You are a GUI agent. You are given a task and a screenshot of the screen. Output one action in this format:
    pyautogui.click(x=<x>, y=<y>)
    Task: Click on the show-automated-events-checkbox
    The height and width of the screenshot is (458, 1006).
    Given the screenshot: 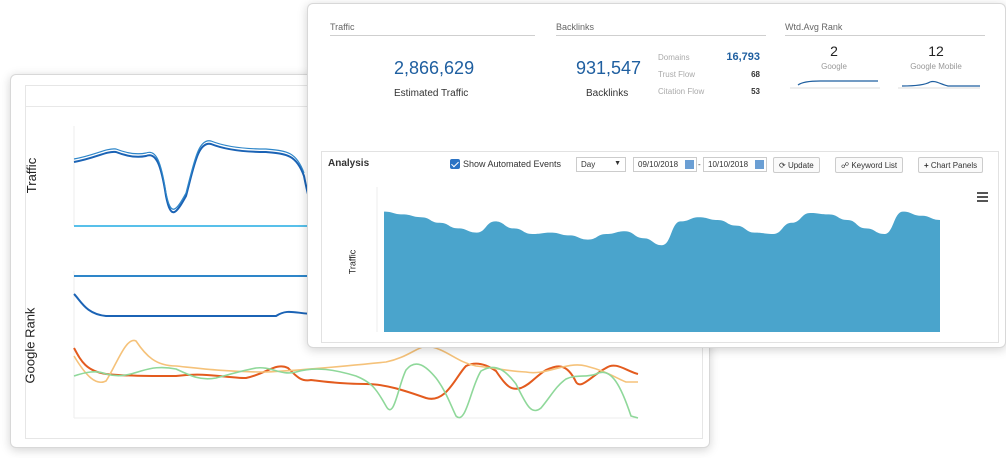 What is the action you would take?
    pyautogui.click(x=455, y=164)
    